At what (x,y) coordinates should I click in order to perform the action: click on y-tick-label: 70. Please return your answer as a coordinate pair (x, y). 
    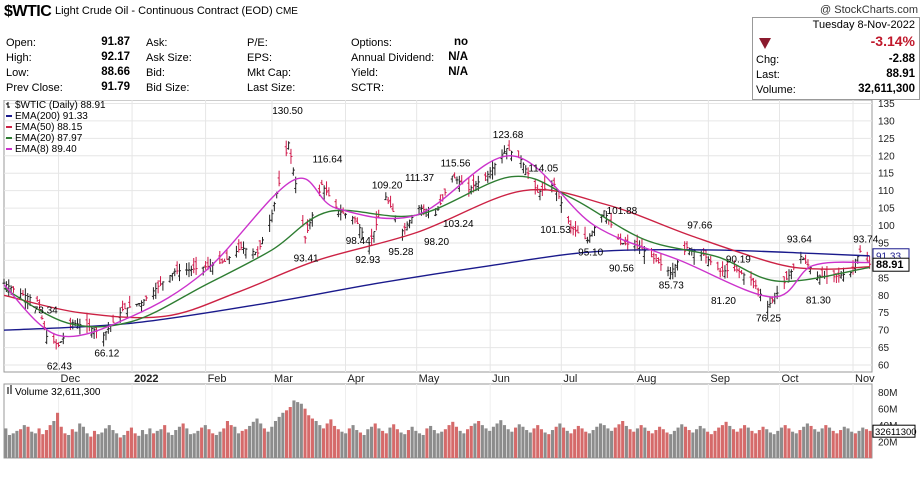
    Looking at the image, I should click on (884, 331).